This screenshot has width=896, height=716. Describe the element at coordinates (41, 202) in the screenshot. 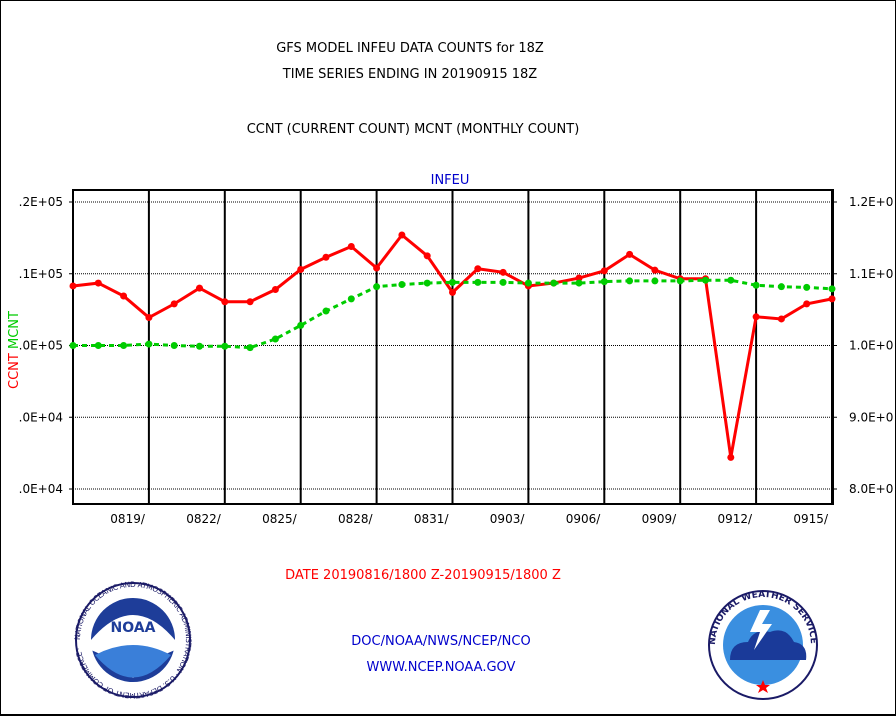

I see `y-tick-label-left: .2E+05` at that location.